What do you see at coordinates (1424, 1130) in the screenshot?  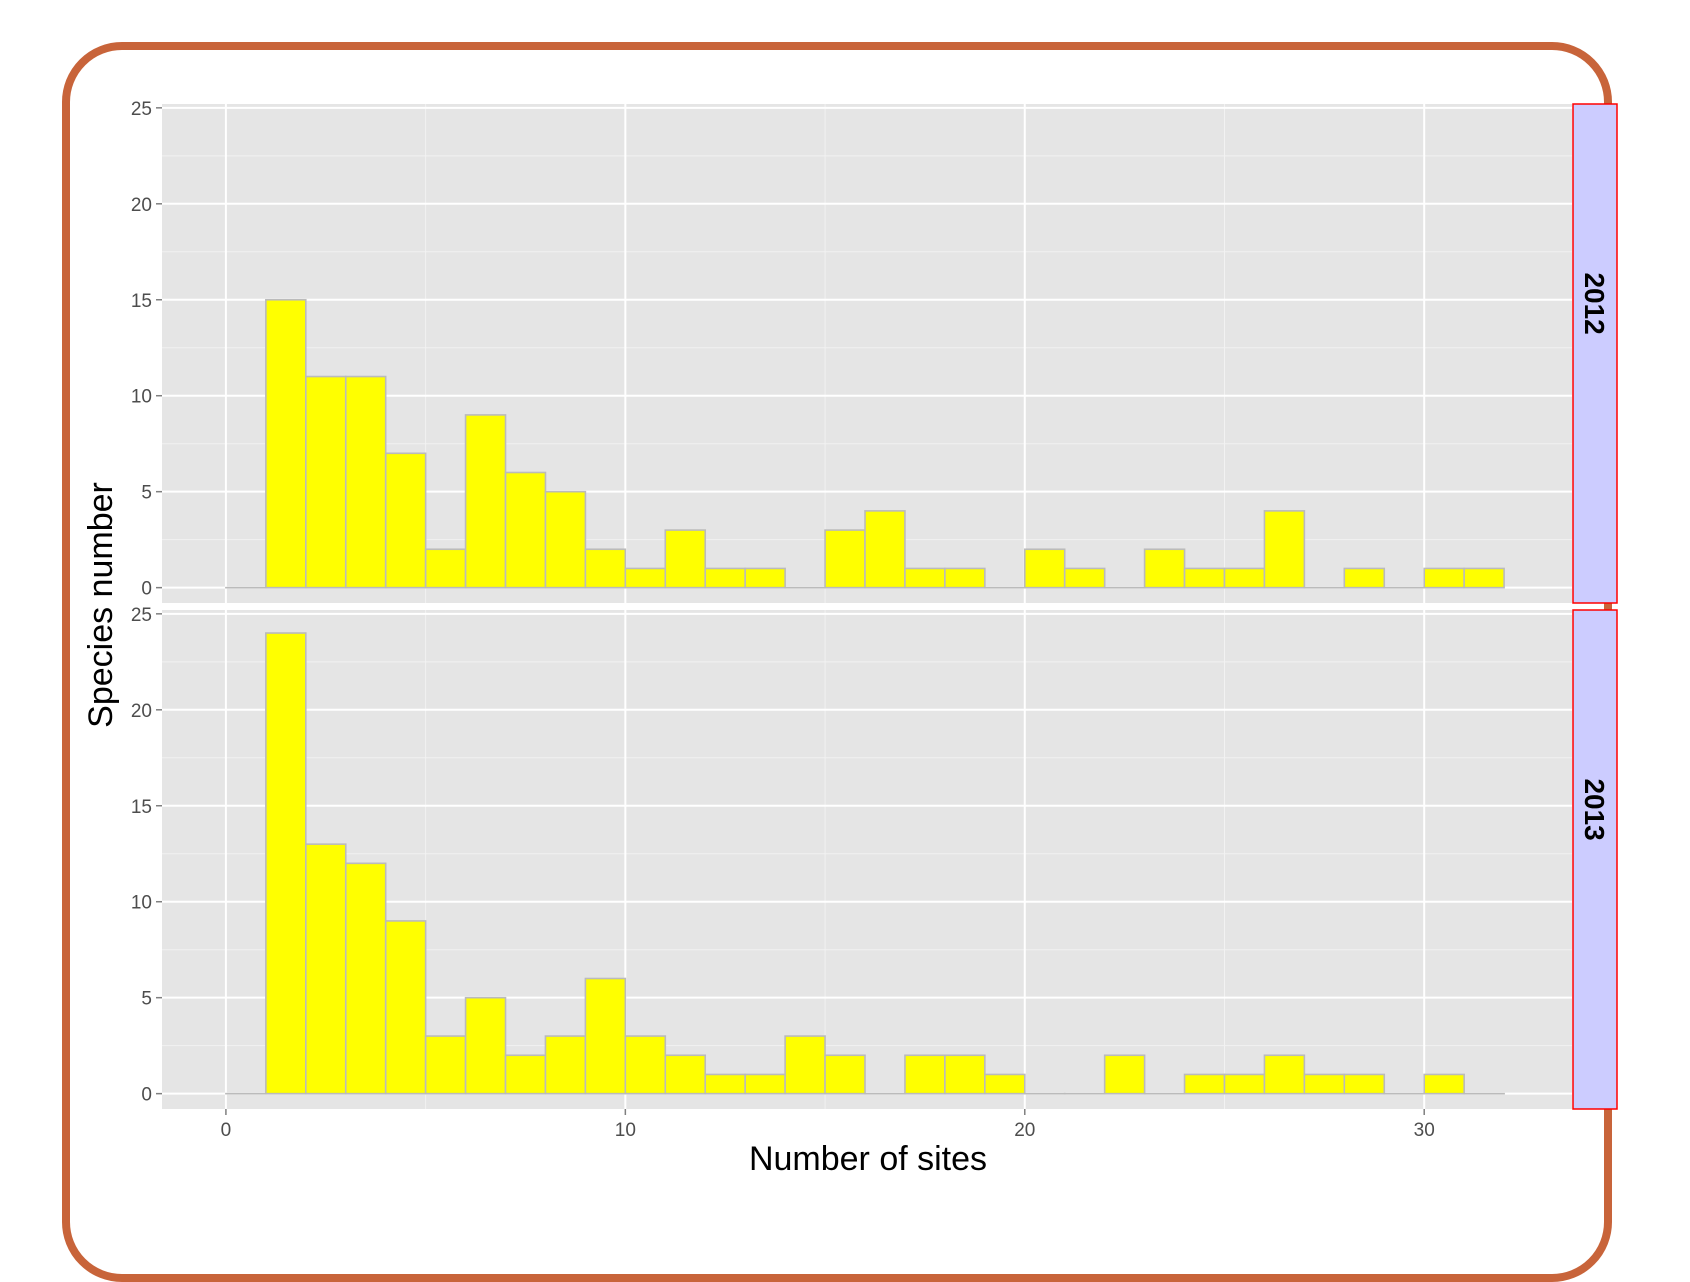 I see `x-tick-label: 30` at bounding box center [1424, 1130].